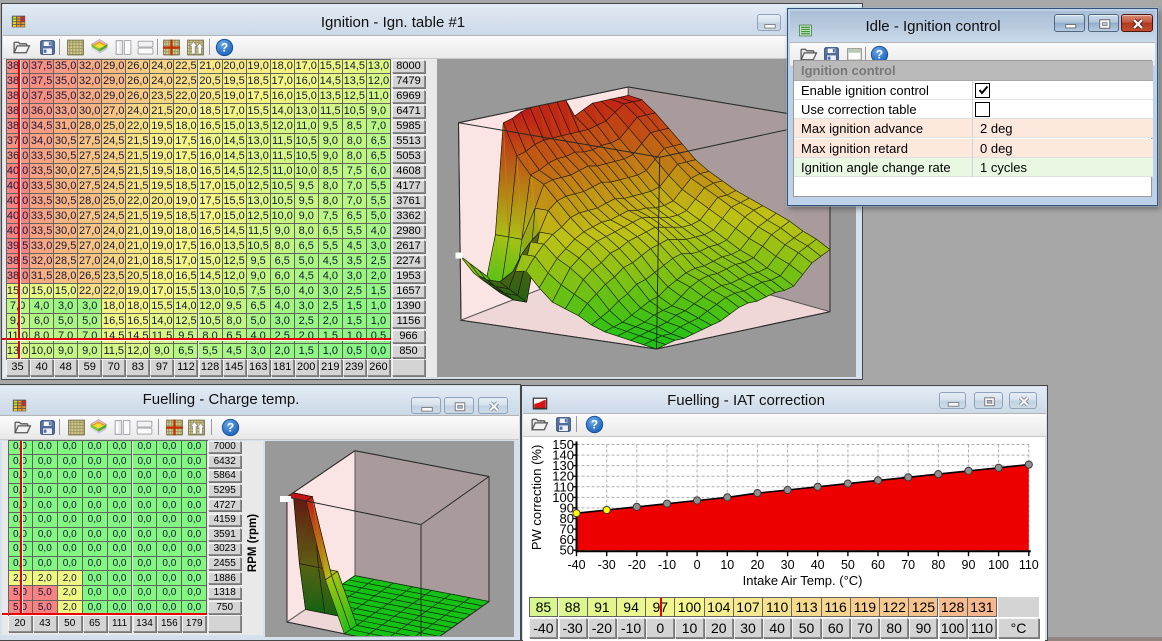 Image resolution: width=1162 pixels, height=641 pixels. I want to click on svg-text: 40, so click(818, 565).